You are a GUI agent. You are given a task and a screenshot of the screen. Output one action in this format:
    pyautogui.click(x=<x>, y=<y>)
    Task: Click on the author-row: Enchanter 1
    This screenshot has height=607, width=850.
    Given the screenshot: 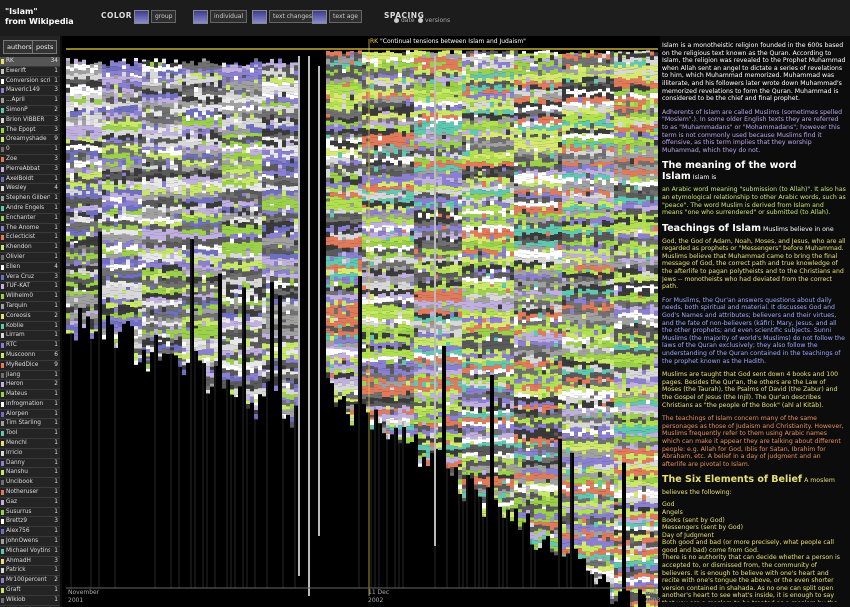 What is the action you would take?
    pyautogui.click(x=30, y=219)
    